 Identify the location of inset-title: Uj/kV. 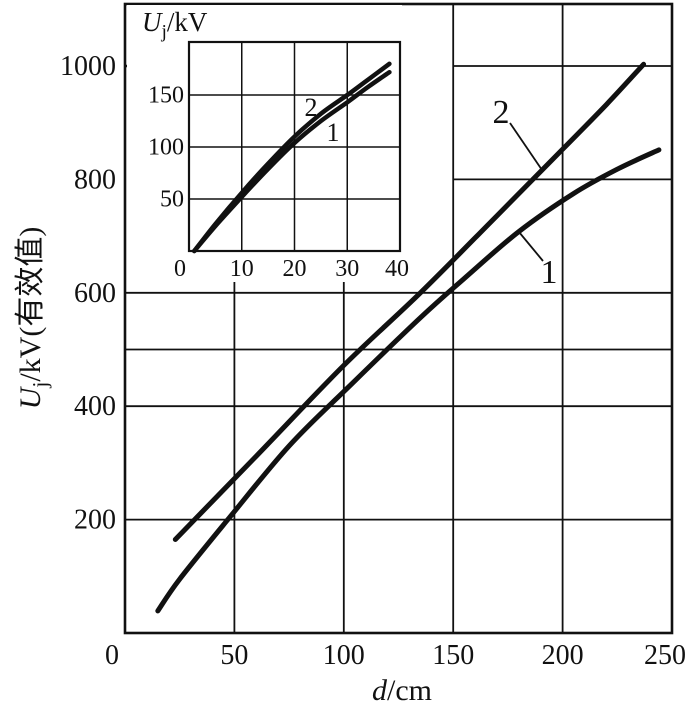
(175, 24).